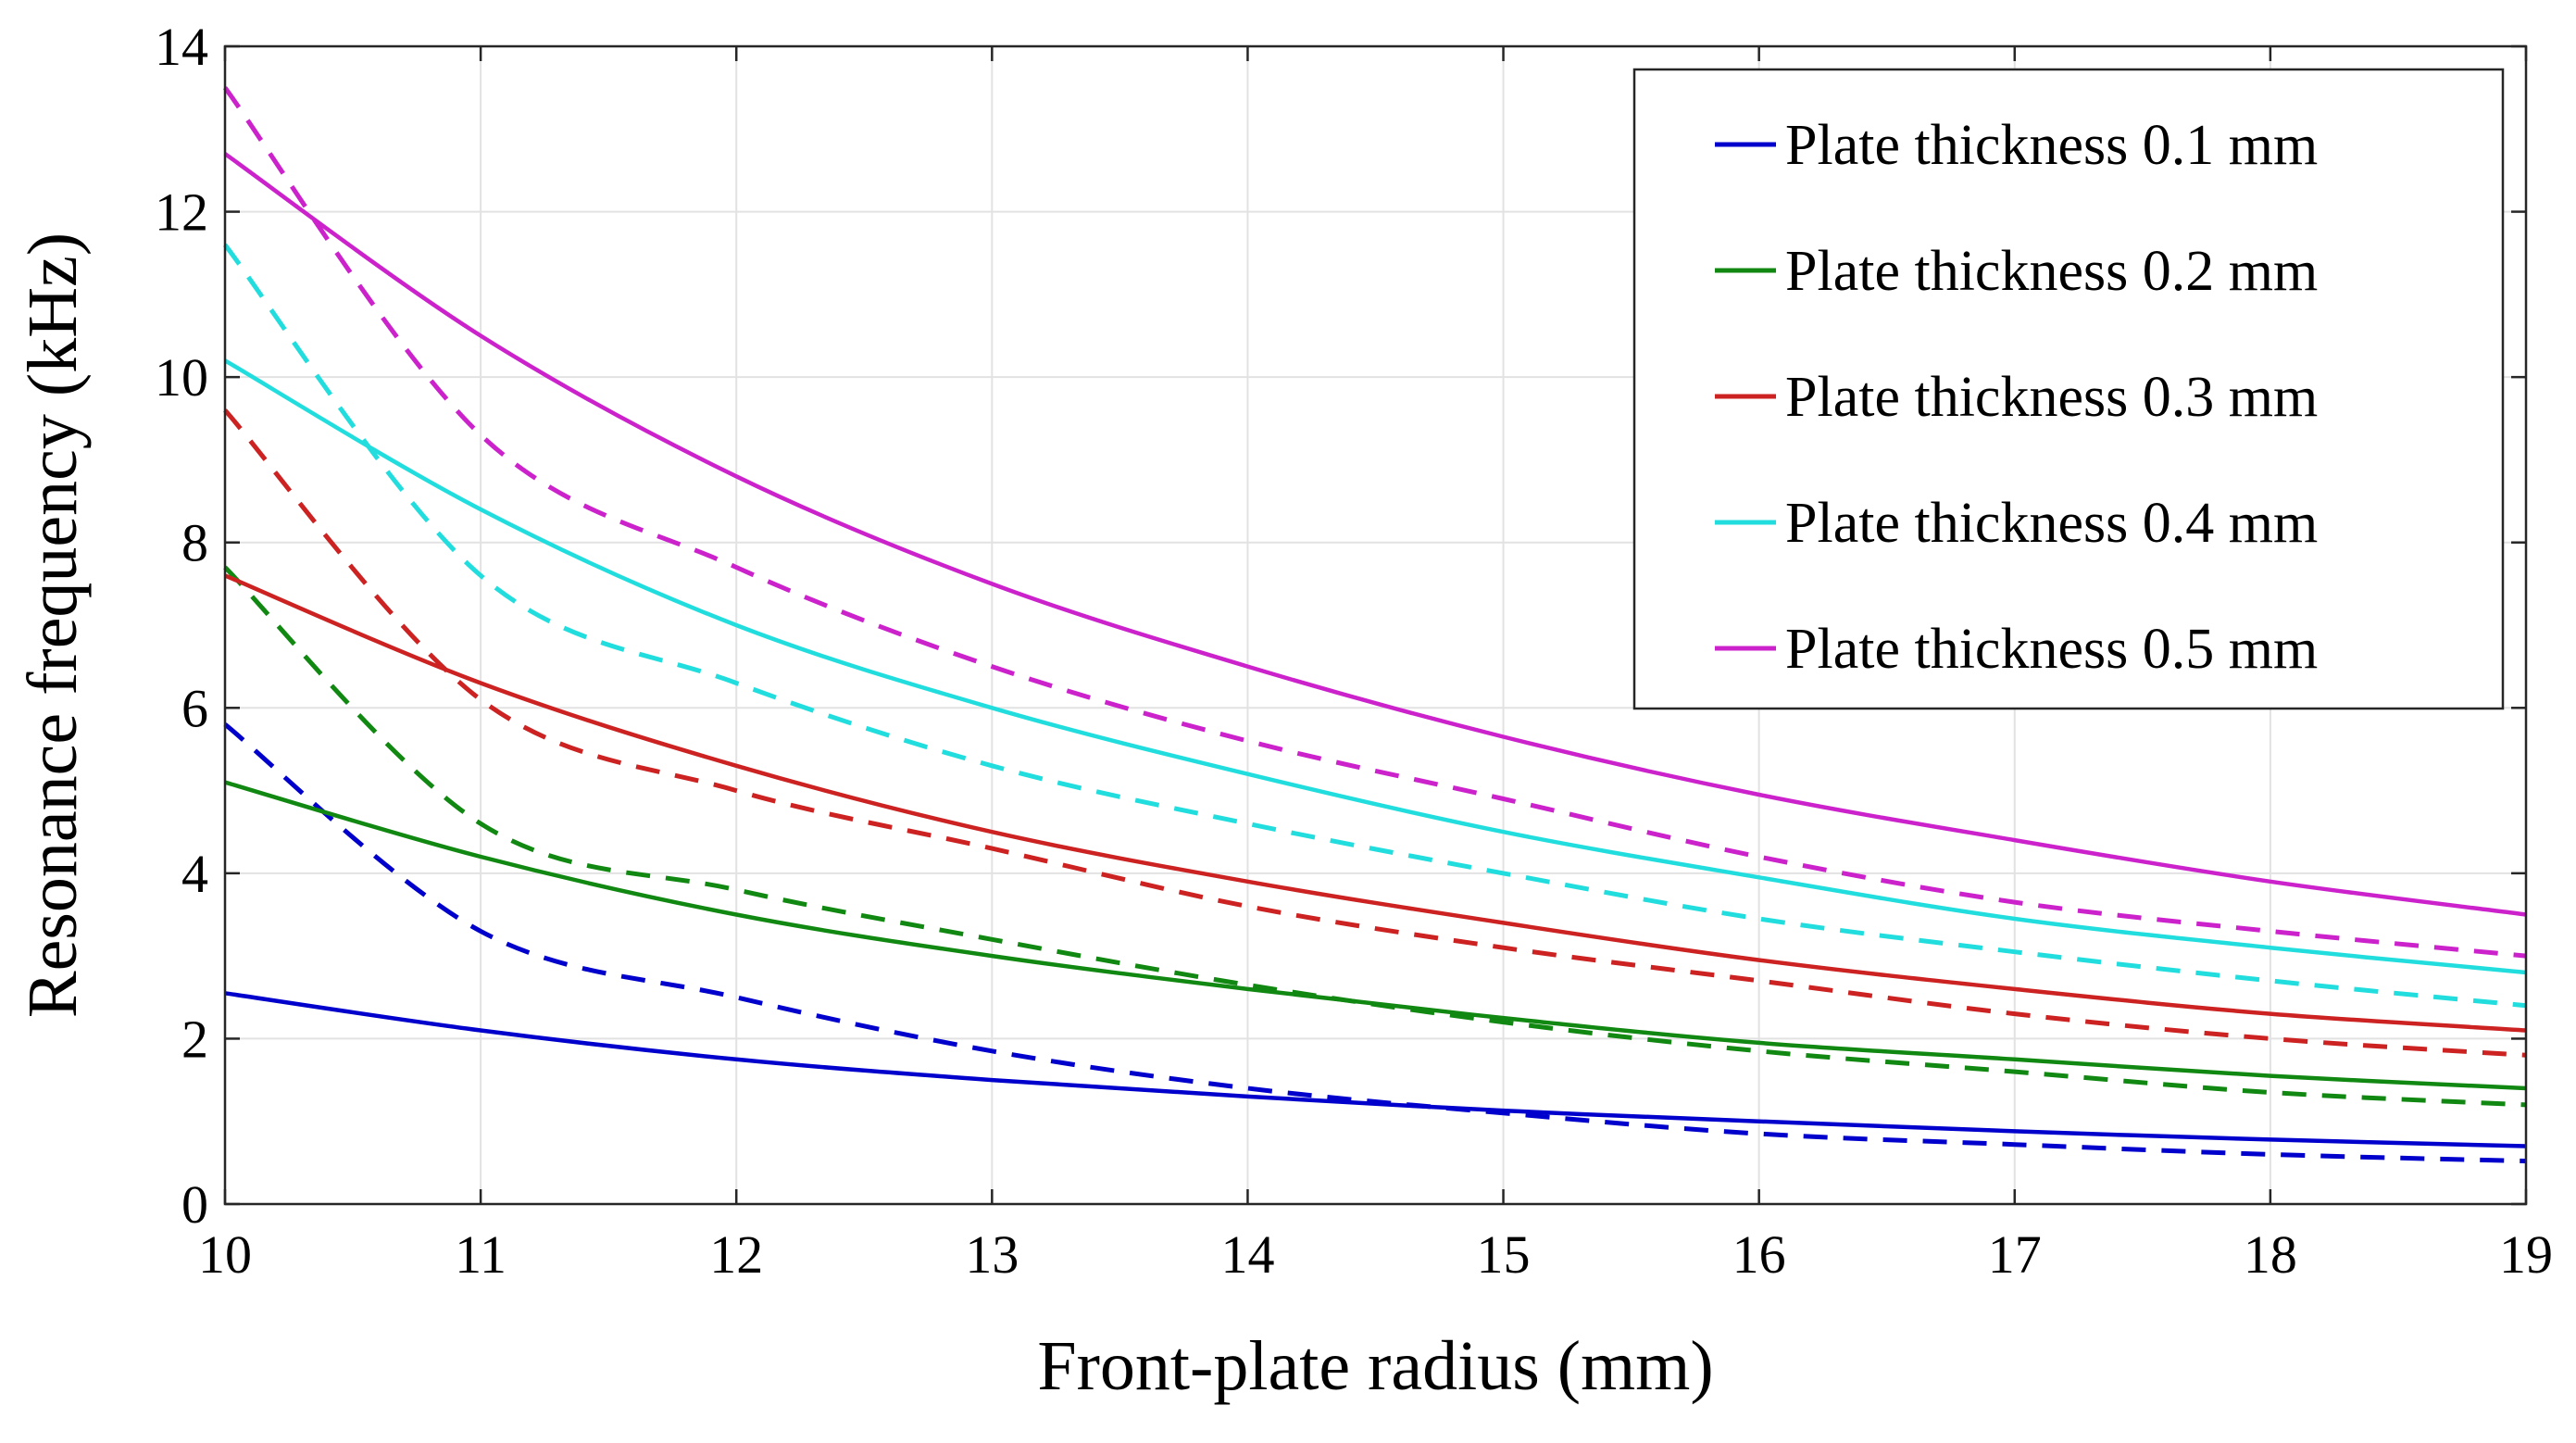  What do you see at coordinates (1759, 1254) in the screenshot?
I see `x-tick-label: 16` at bounding box center [1759, 1254].